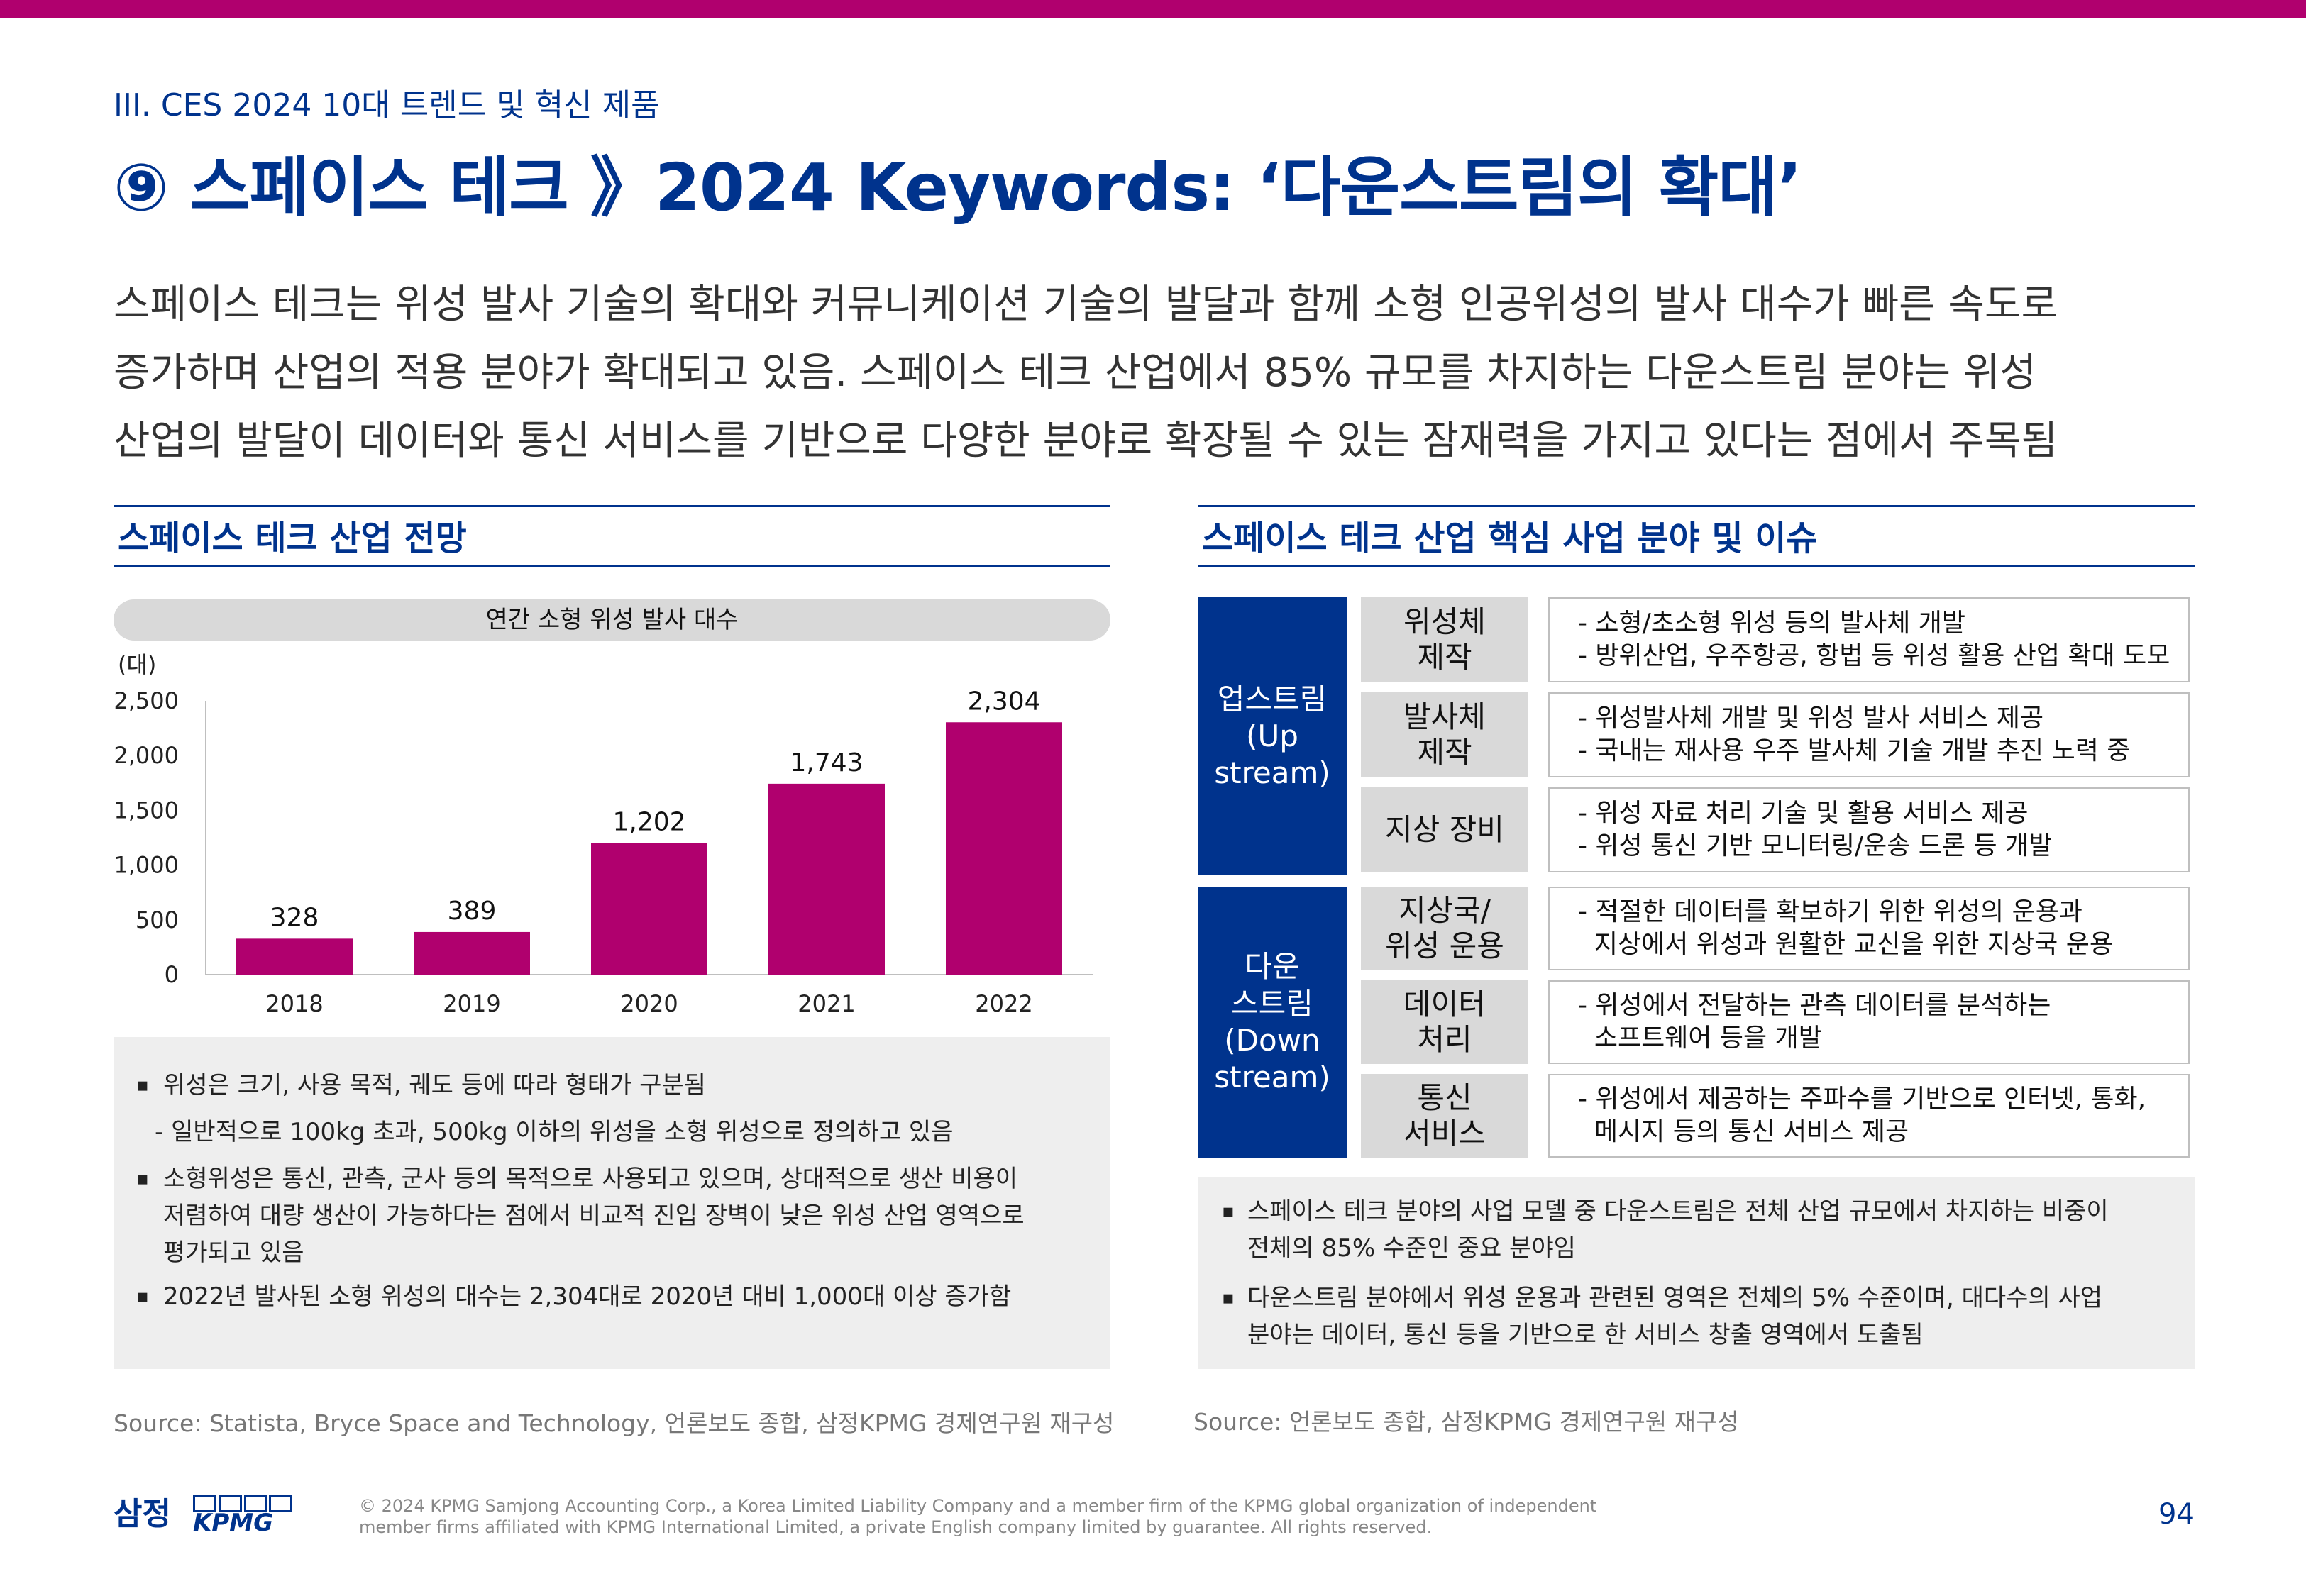 The width and height of the screenshot is (2306, 1596). Describe the element at coordinates (1444, 946) in the screenshot. I see `subcategory-label: 위성 운용` at that location.